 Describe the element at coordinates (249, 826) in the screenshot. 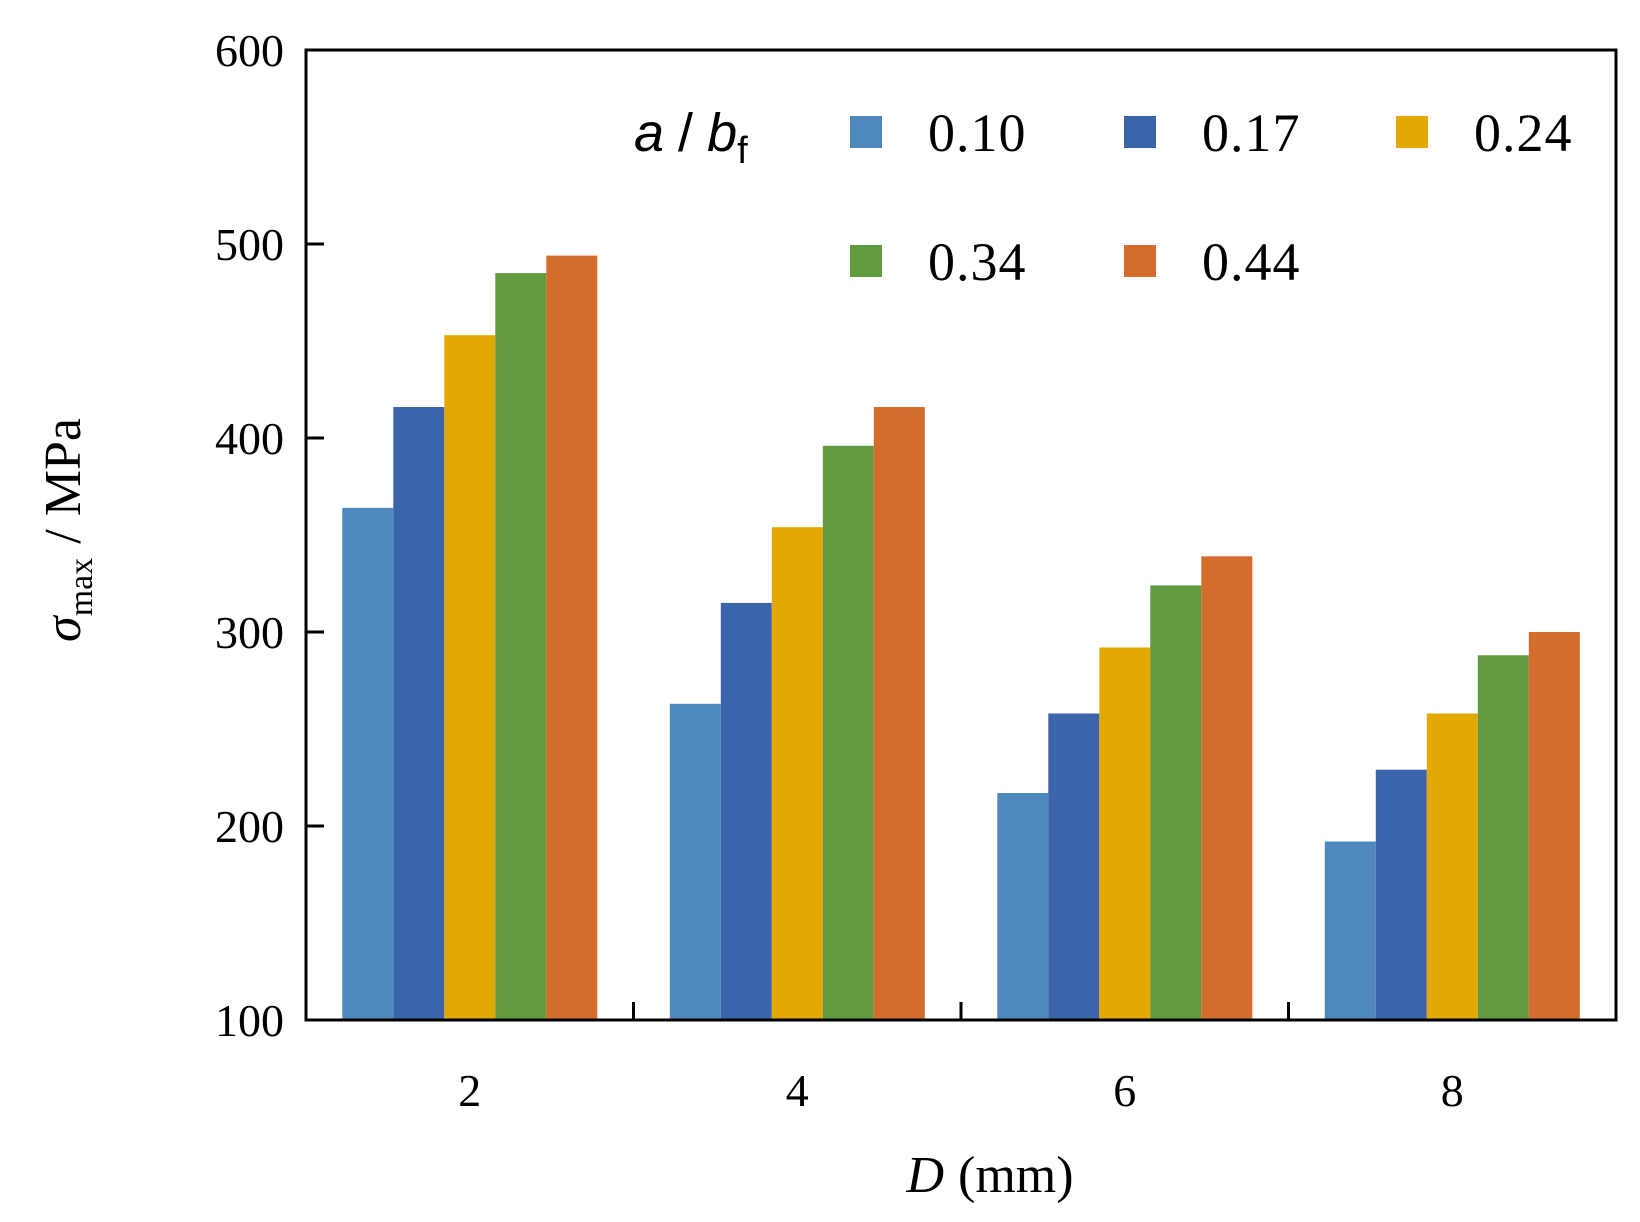

I see `y-tick-label: 200` at that location.